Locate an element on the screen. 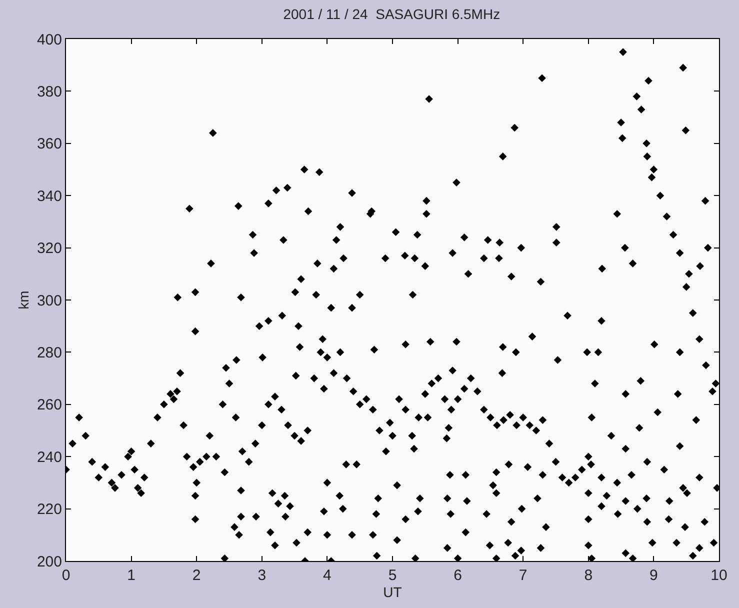 This screenshot has height=608, width=739. x-tick-label: 10 is located at coordinates (719, 575).